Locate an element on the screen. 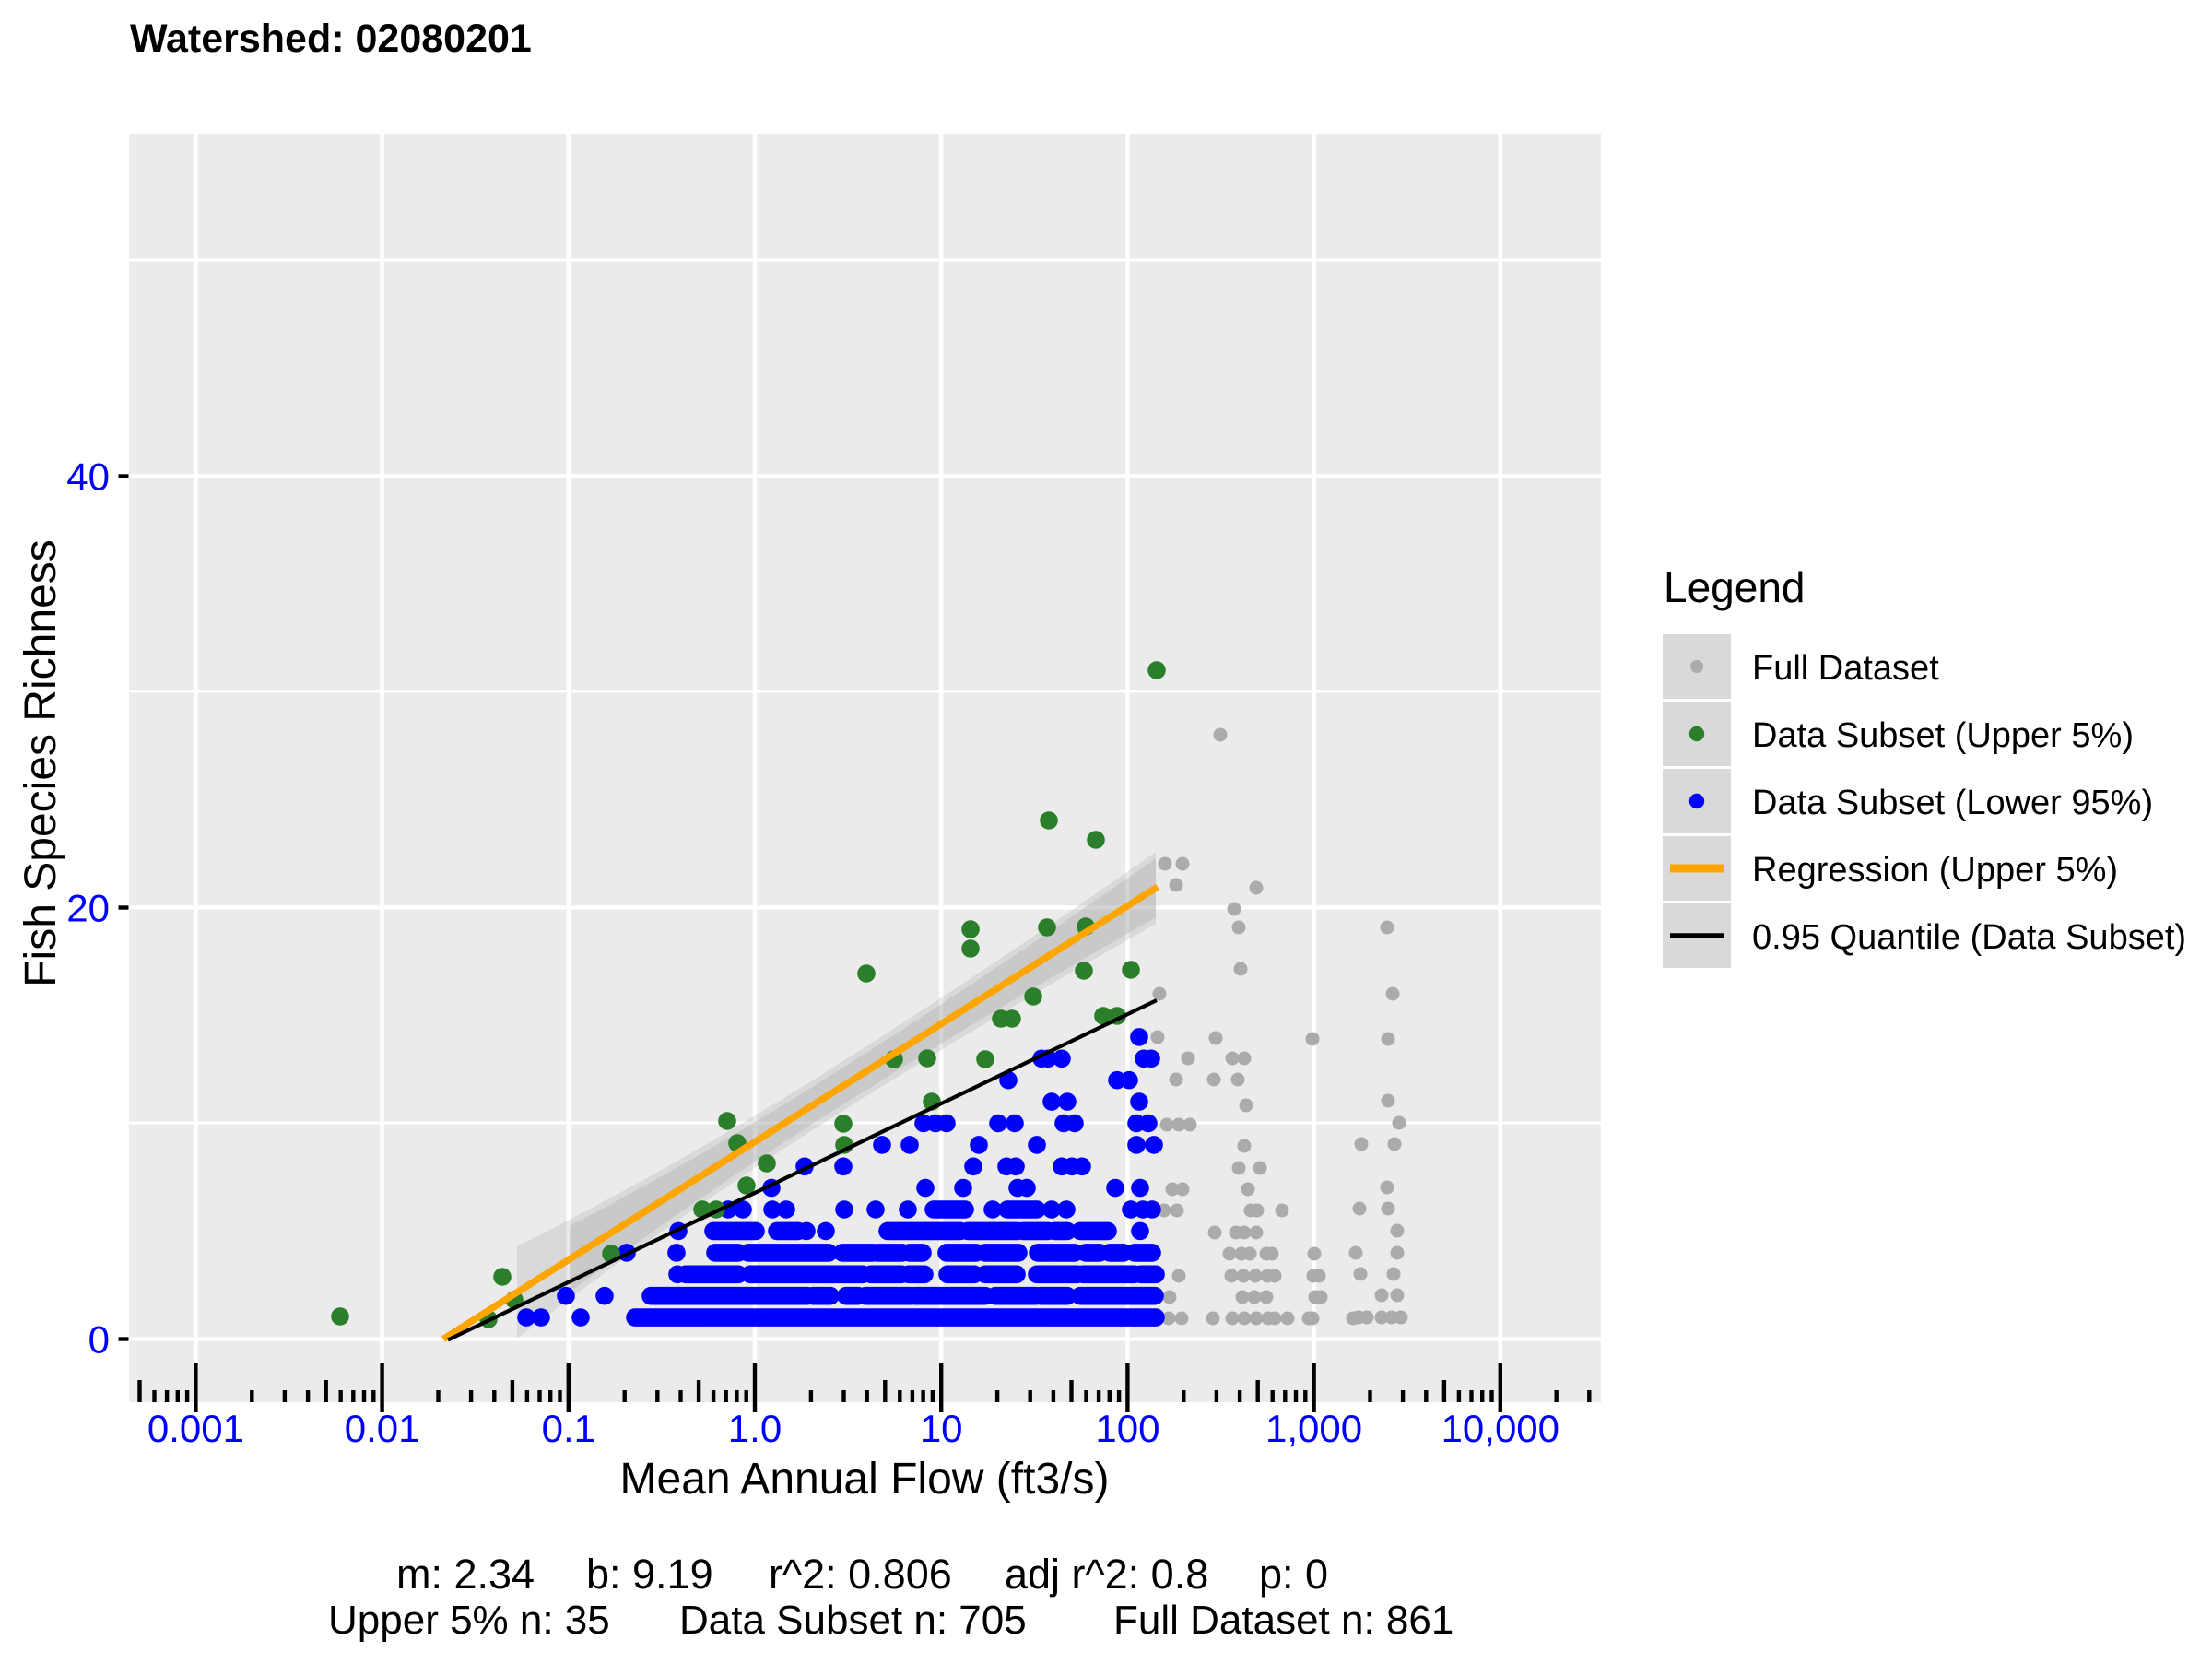 The width and height of the screenshot is (2212, 1664). svg-text: Watershed: 02080201 is located at coordinates (331, 39).